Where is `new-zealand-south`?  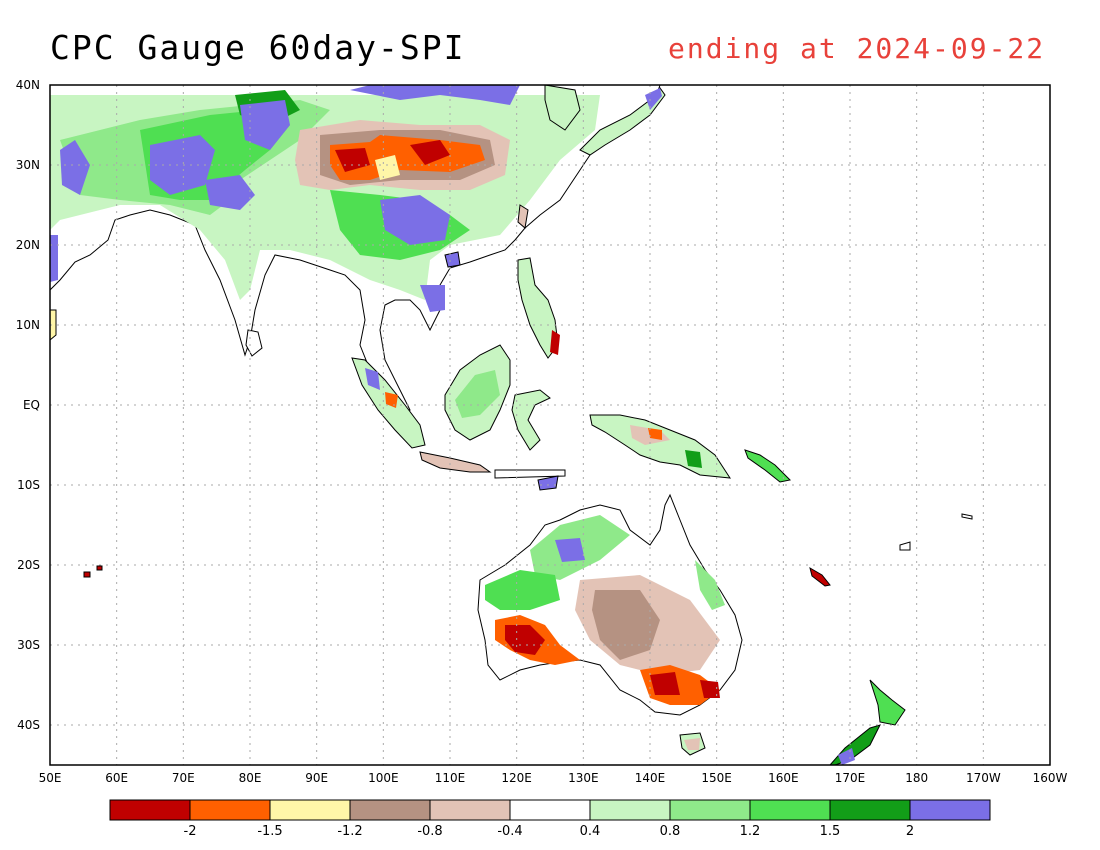 new-zealand-south is located at coordinates (855, 744).